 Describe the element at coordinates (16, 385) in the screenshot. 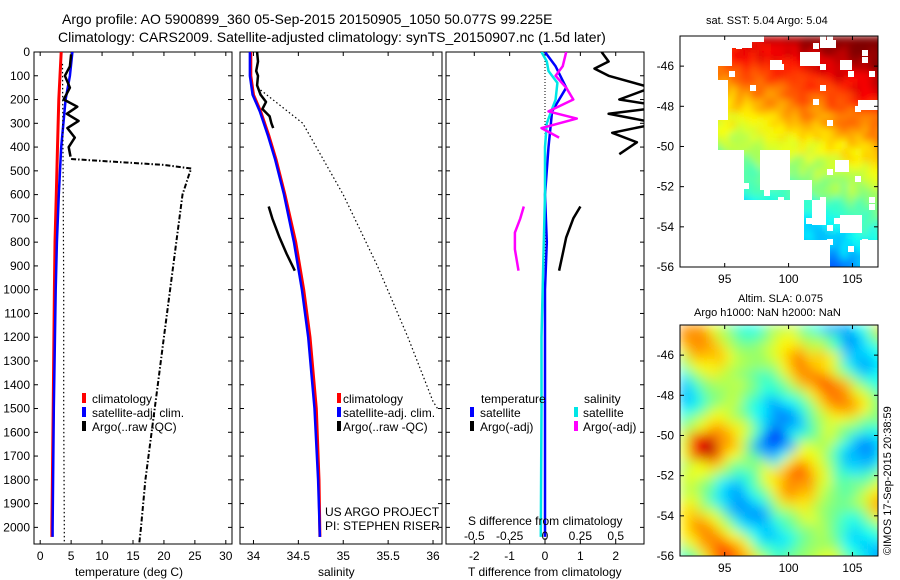

I see `depth-tick-label: 1400` at that location.